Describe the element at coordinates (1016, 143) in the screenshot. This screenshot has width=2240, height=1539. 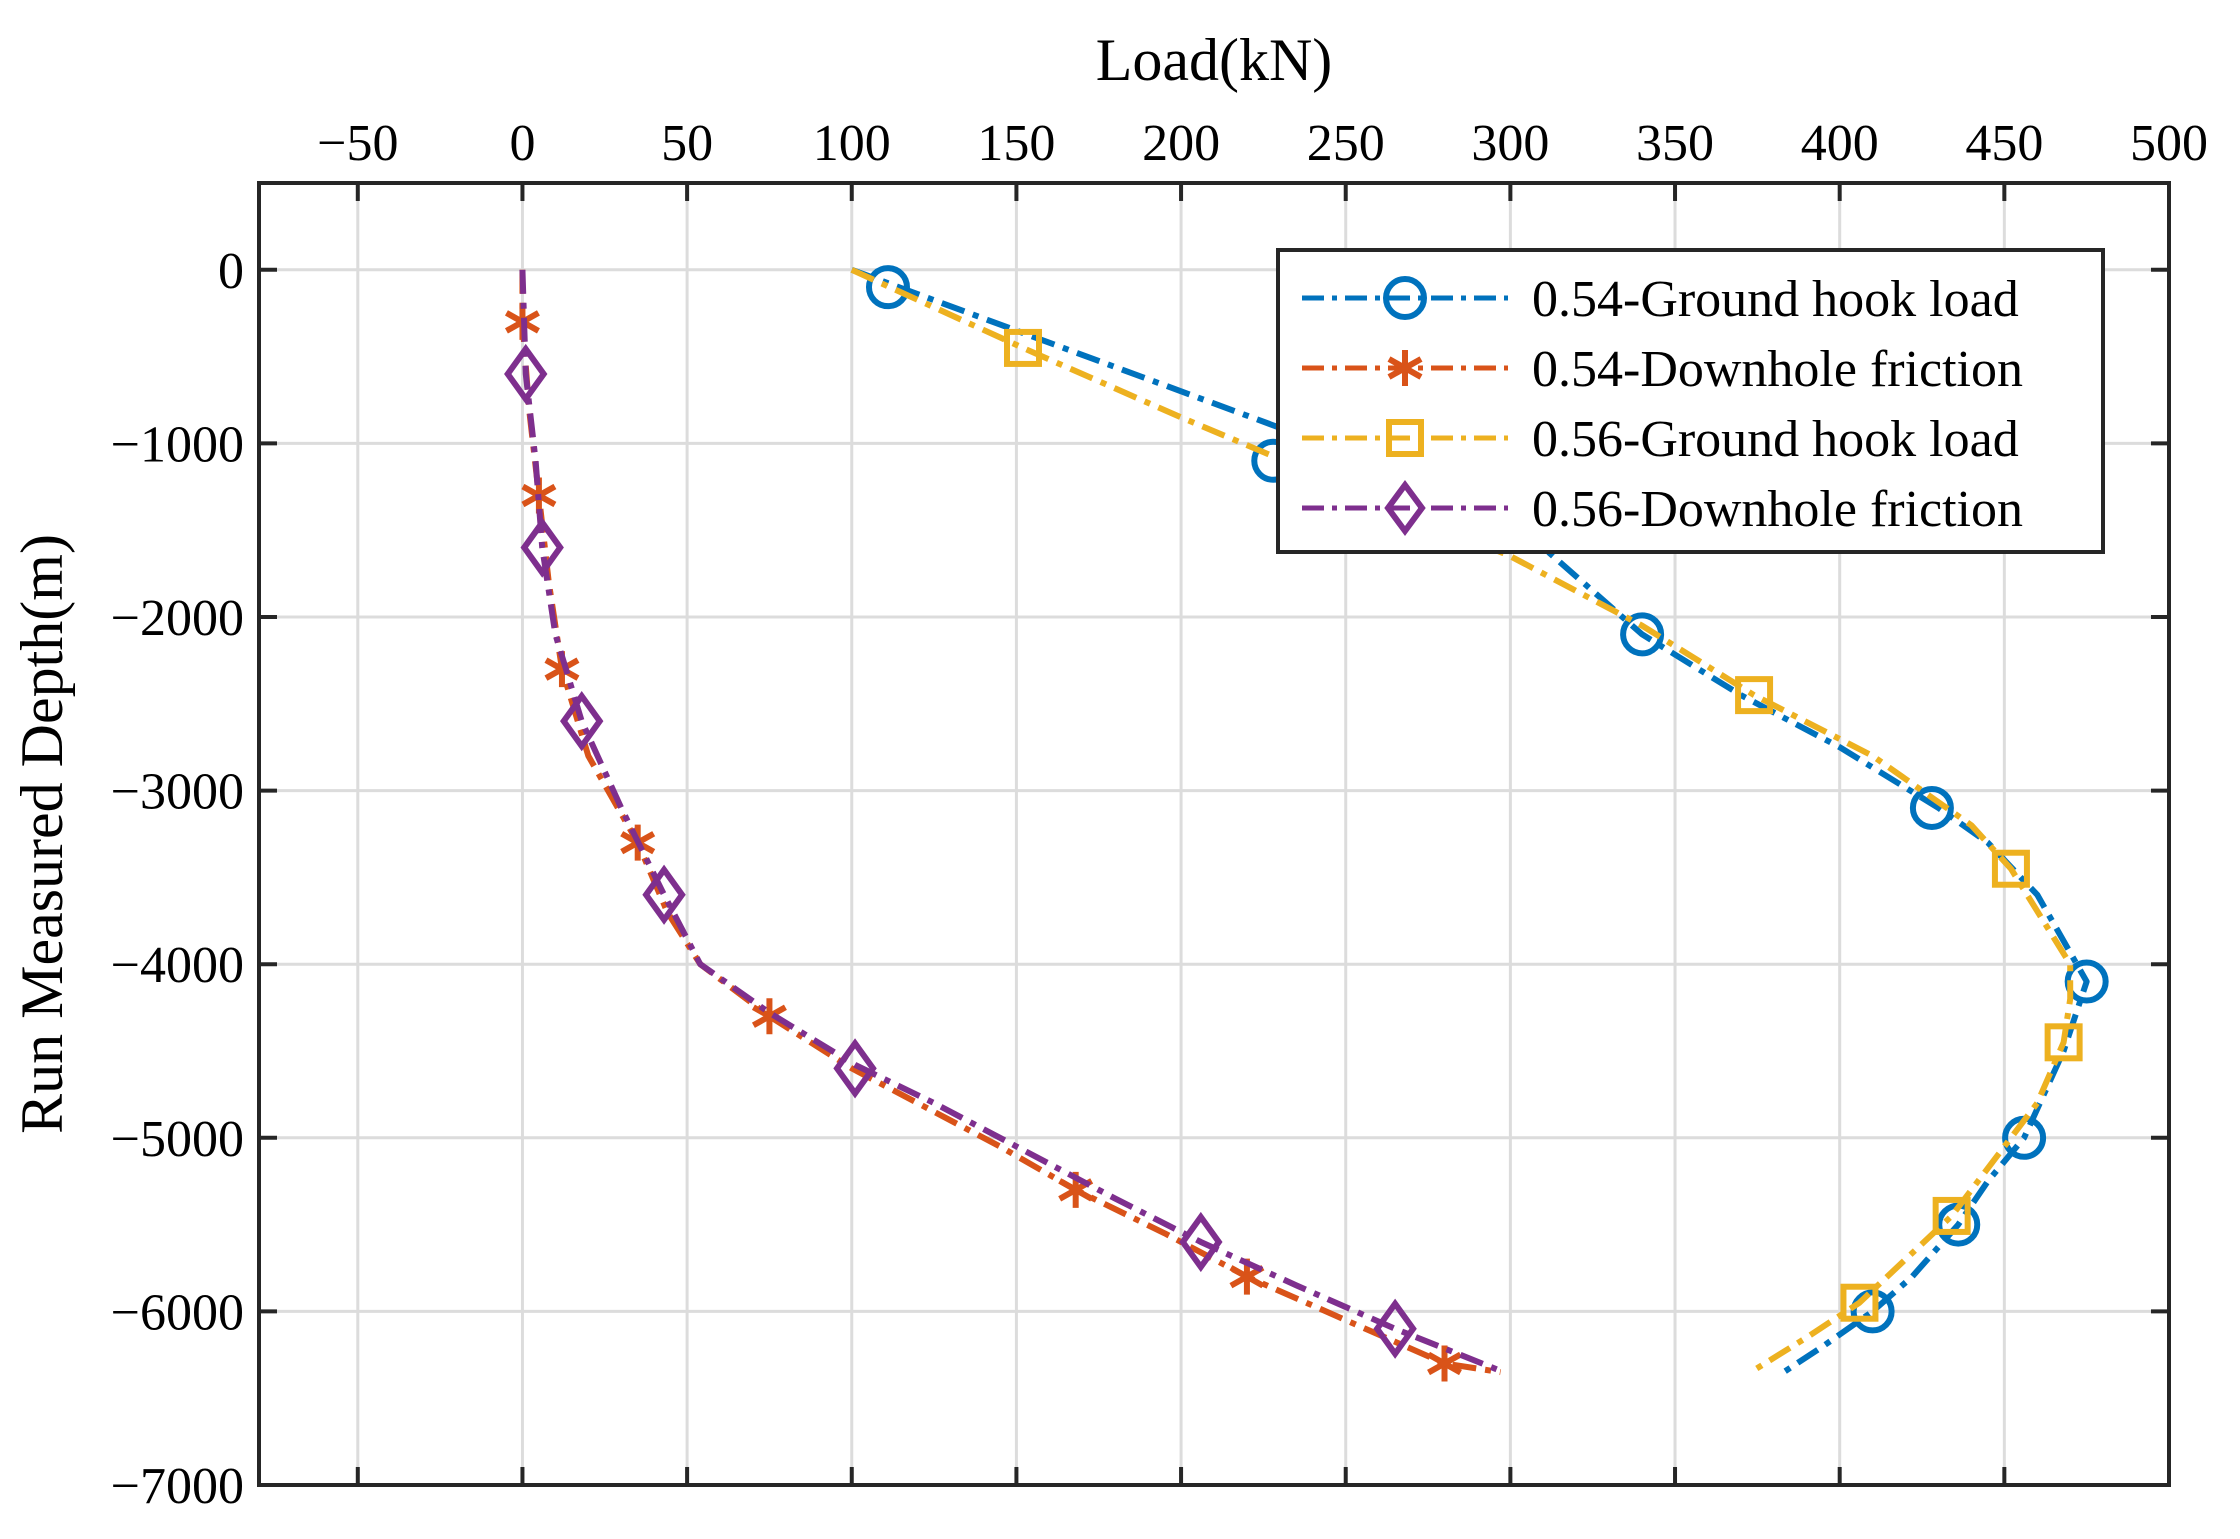
I see `x-tick-label: 150` at that location.